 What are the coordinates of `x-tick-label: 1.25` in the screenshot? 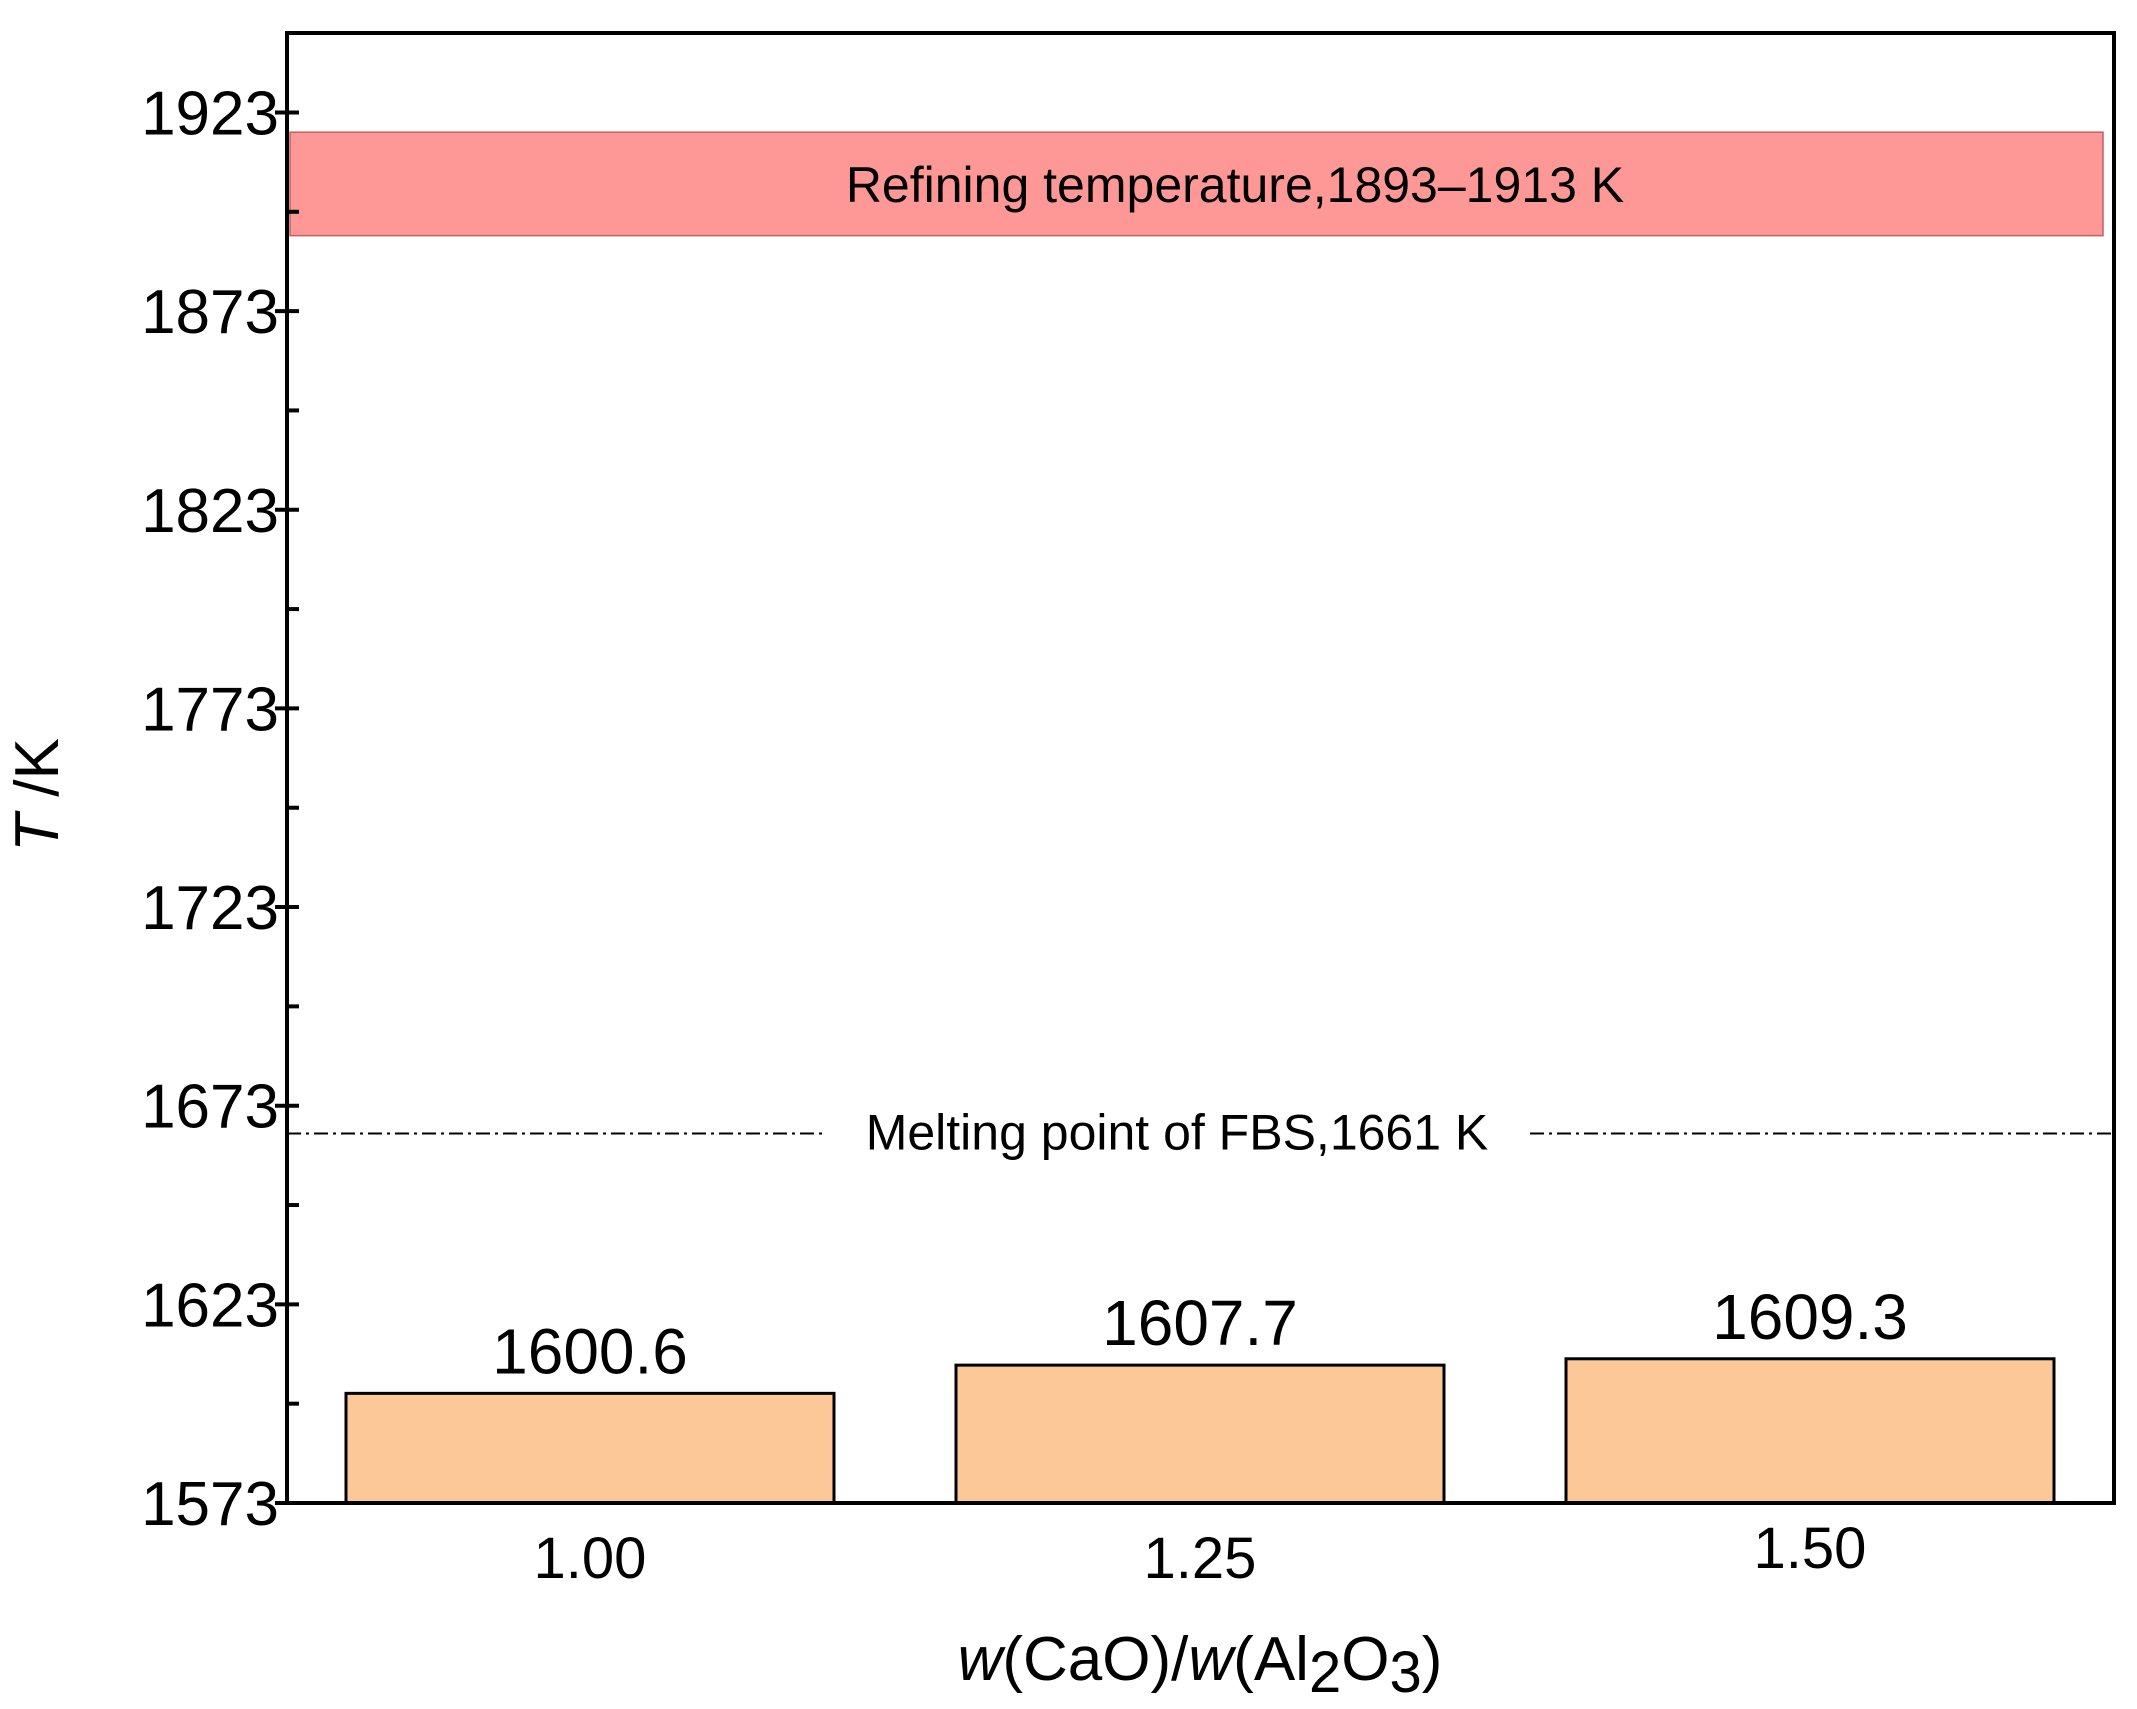 It's located at (1200, 1558).